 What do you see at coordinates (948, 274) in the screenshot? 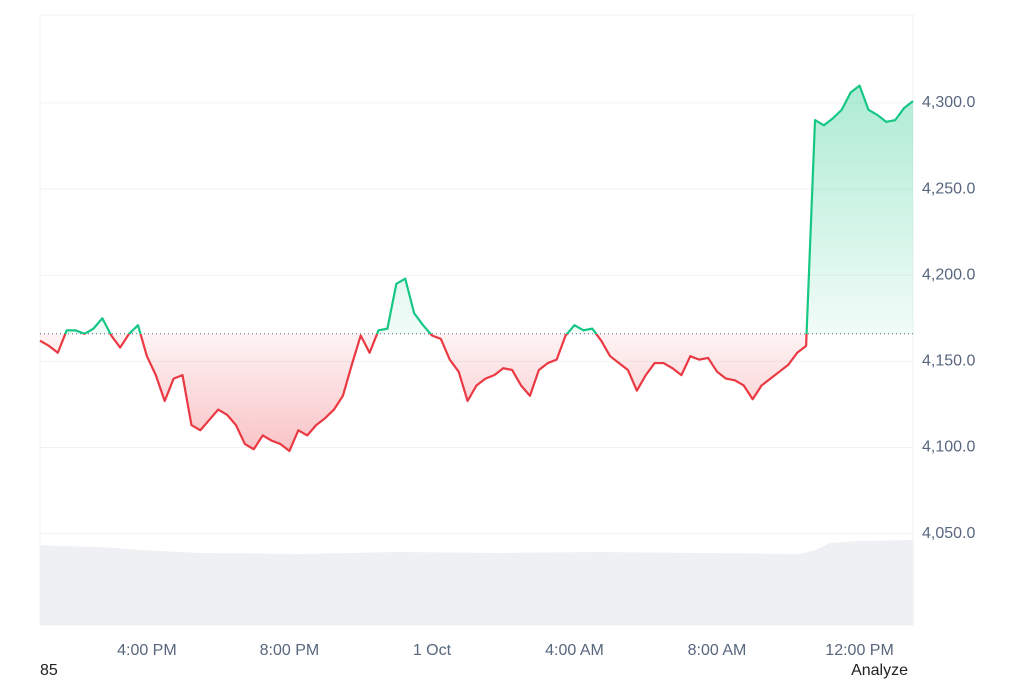
I see `y-tick-label: 4,200.0` at bounding box center [948, 274].